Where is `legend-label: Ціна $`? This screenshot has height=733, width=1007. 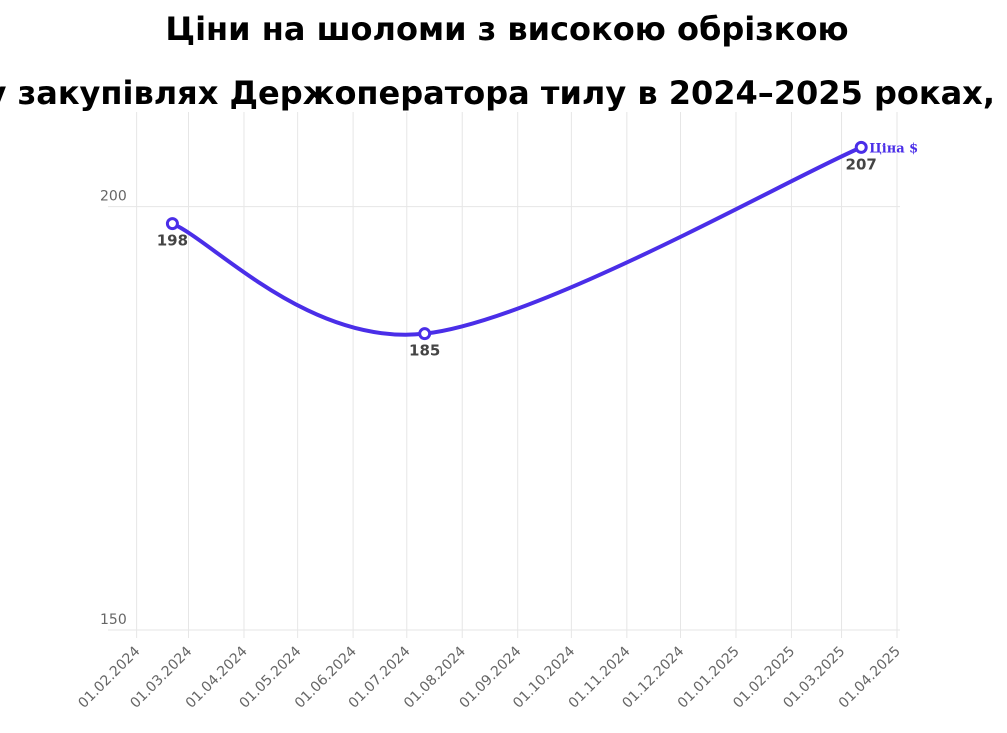 legend-label: Ціна $ is located at coordinates (893, 148).